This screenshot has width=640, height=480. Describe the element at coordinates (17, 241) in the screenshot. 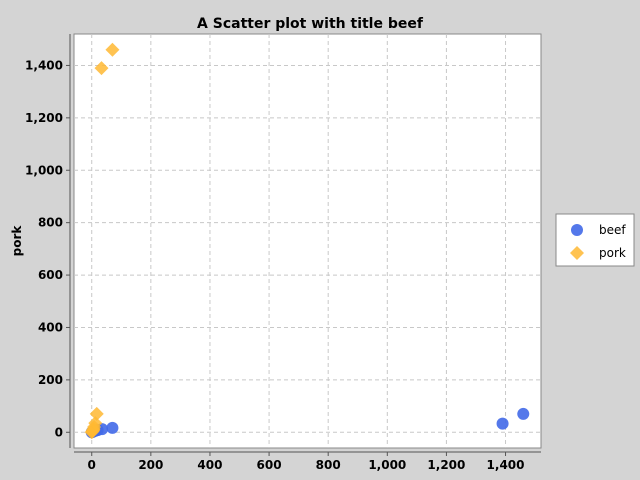

I see `y-axis-label: pork` at that location.